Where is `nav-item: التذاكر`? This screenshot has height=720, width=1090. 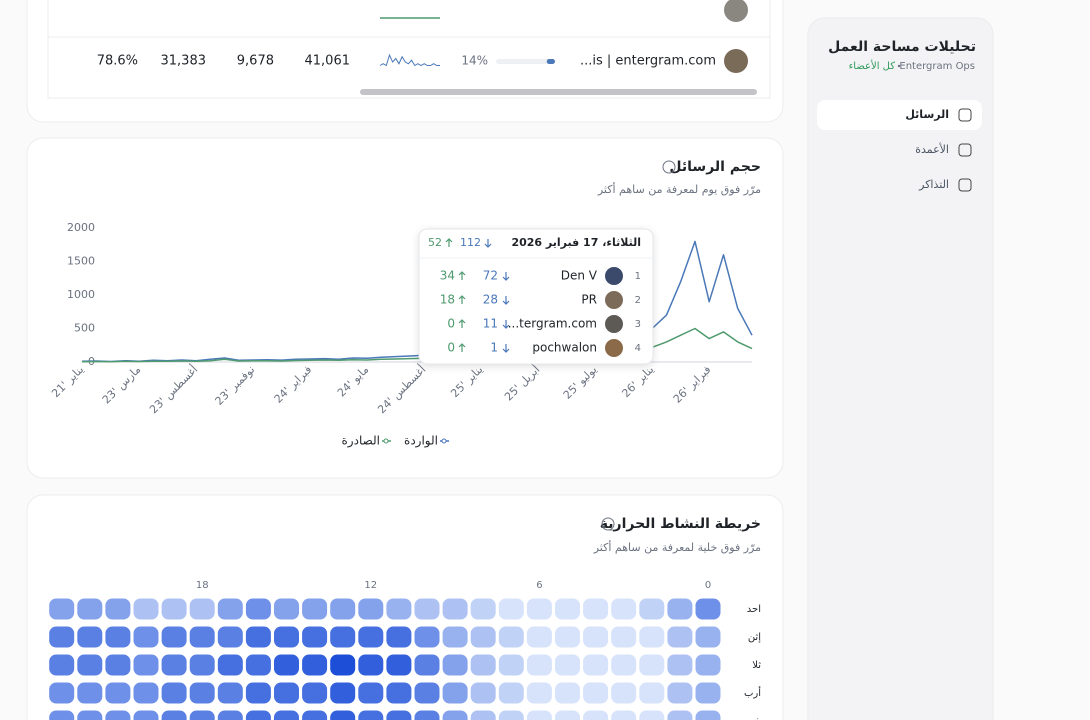 nav-item: التذاكر is located at coordinates (933, 184).